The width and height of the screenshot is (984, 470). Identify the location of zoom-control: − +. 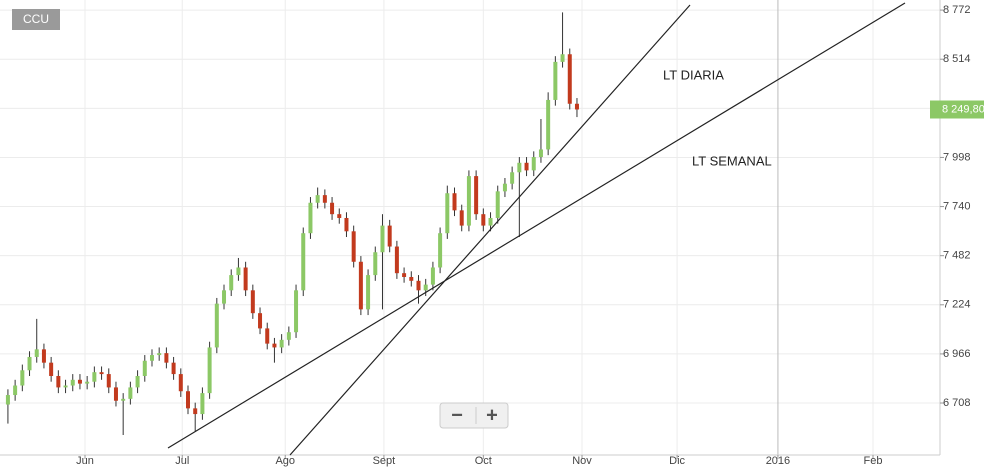
(474, 415).